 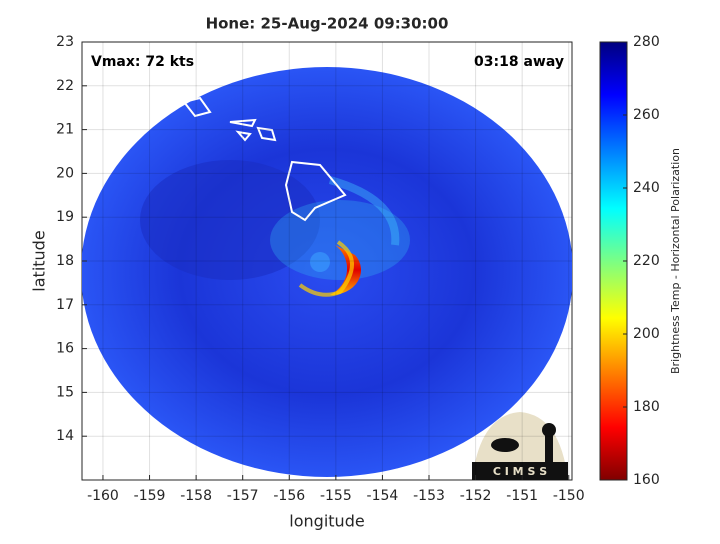 What do you see at coordinates (65, 436) in the screenshot?
I see `y-tick-label: 14` at bounding box center [65, 436].